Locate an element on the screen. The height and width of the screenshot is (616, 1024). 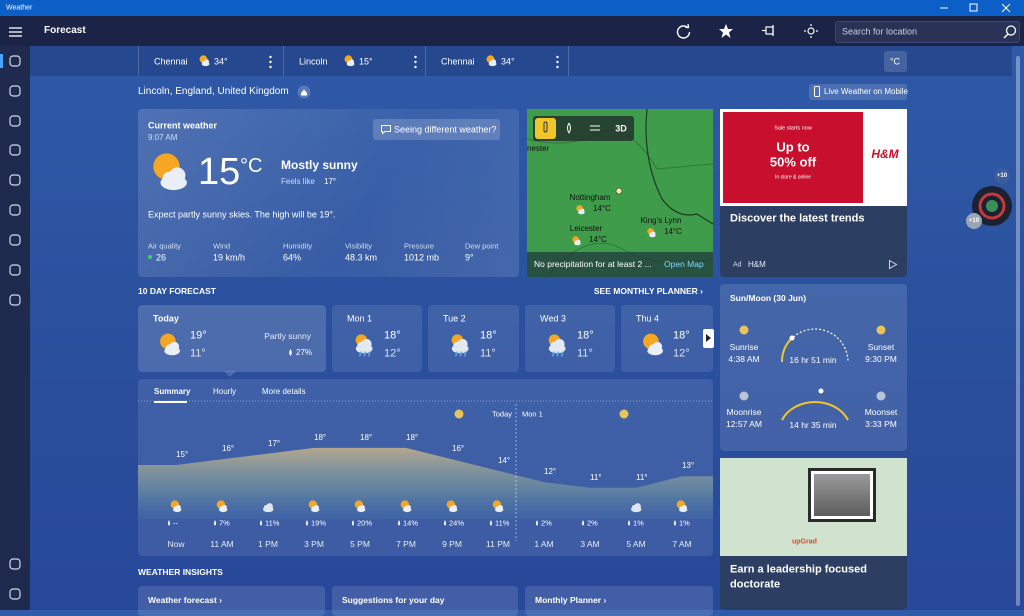
app-title: Weather is located at coordinates (19, 8).